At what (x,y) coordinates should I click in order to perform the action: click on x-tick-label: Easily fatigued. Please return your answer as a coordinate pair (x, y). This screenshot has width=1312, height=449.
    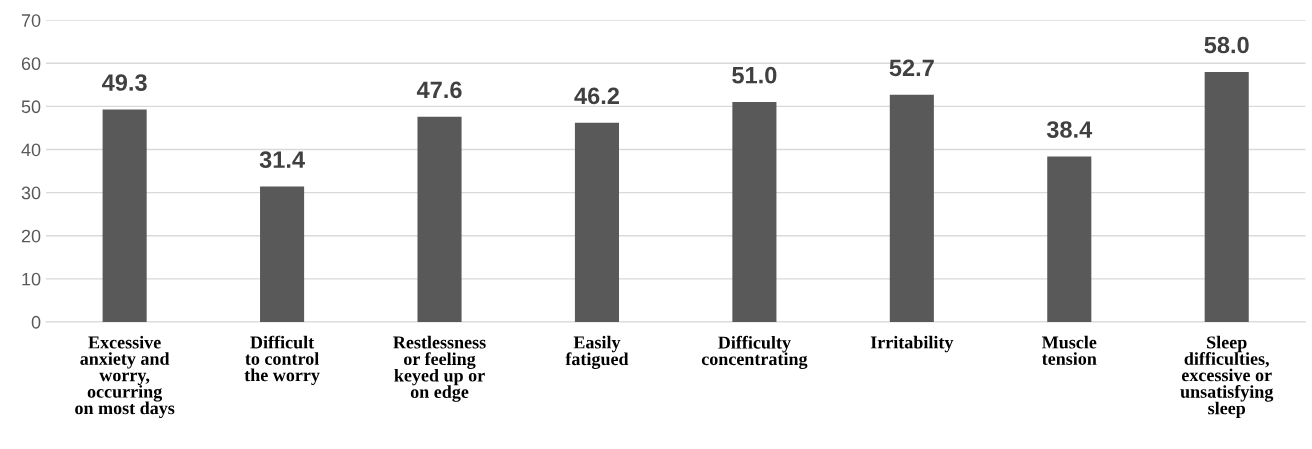
    Looking at the image, I should click on (597, 352).